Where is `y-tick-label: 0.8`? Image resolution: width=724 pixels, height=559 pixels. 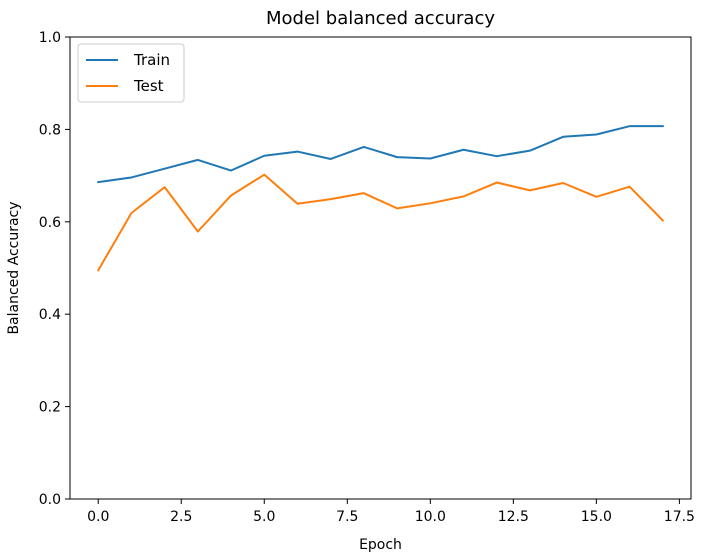 y-tick-label: 0.8 is located at coordinates (50, 130).